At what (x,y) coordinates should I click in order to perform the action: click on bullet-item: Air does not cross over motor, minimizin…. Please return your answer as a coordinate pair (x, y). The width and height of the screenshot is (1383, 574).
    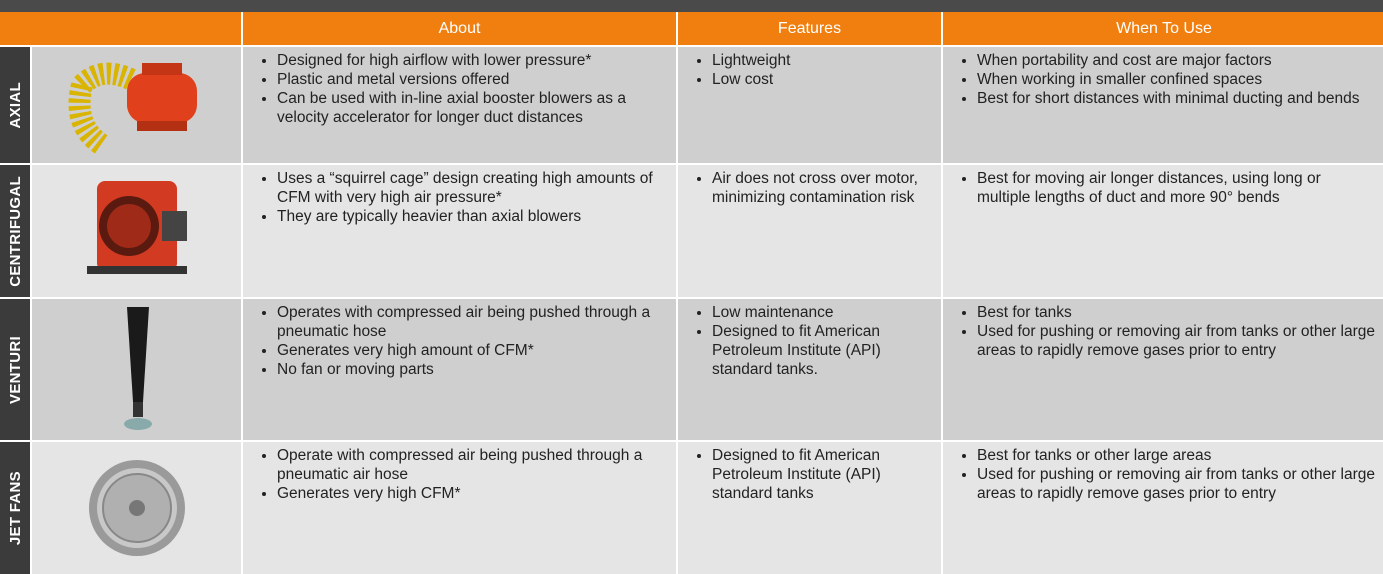
    Looking at the image, I should click on (822, 188).